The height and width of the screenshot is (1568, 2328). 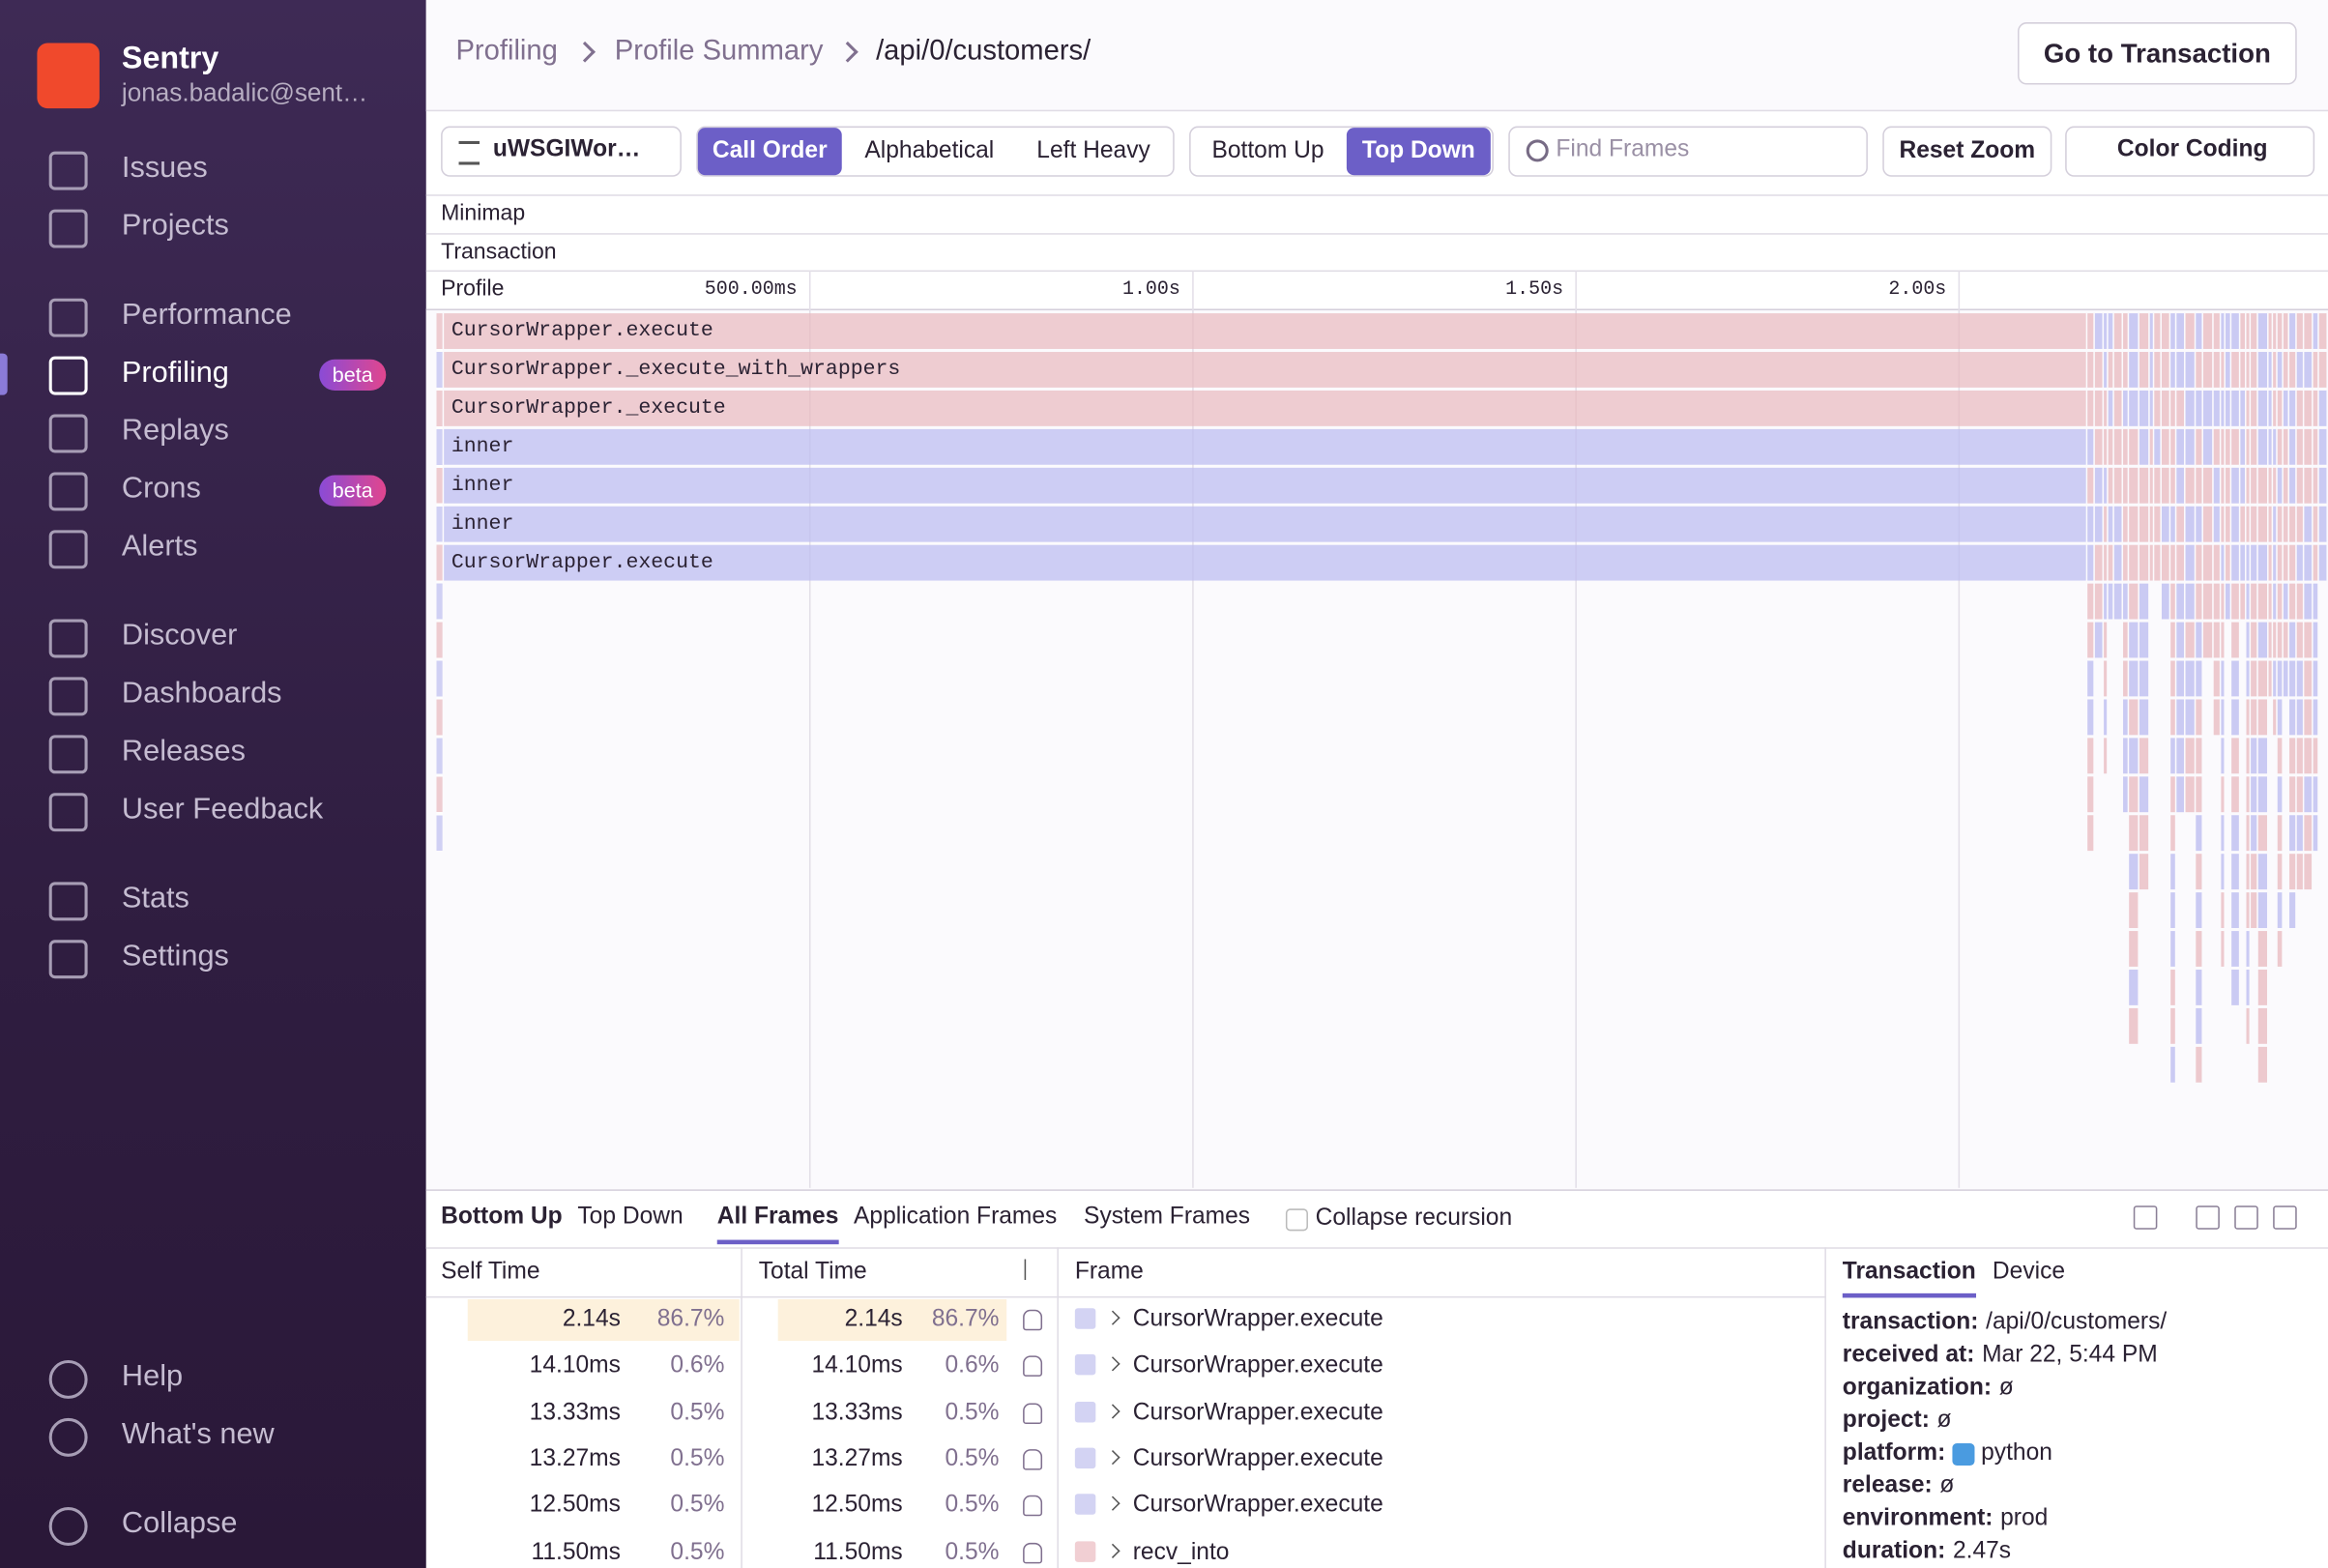 What do you see at coordinates (179, 636) in the screenshot?
I see `nav-item: Discover` at bounding box center [179, 636].